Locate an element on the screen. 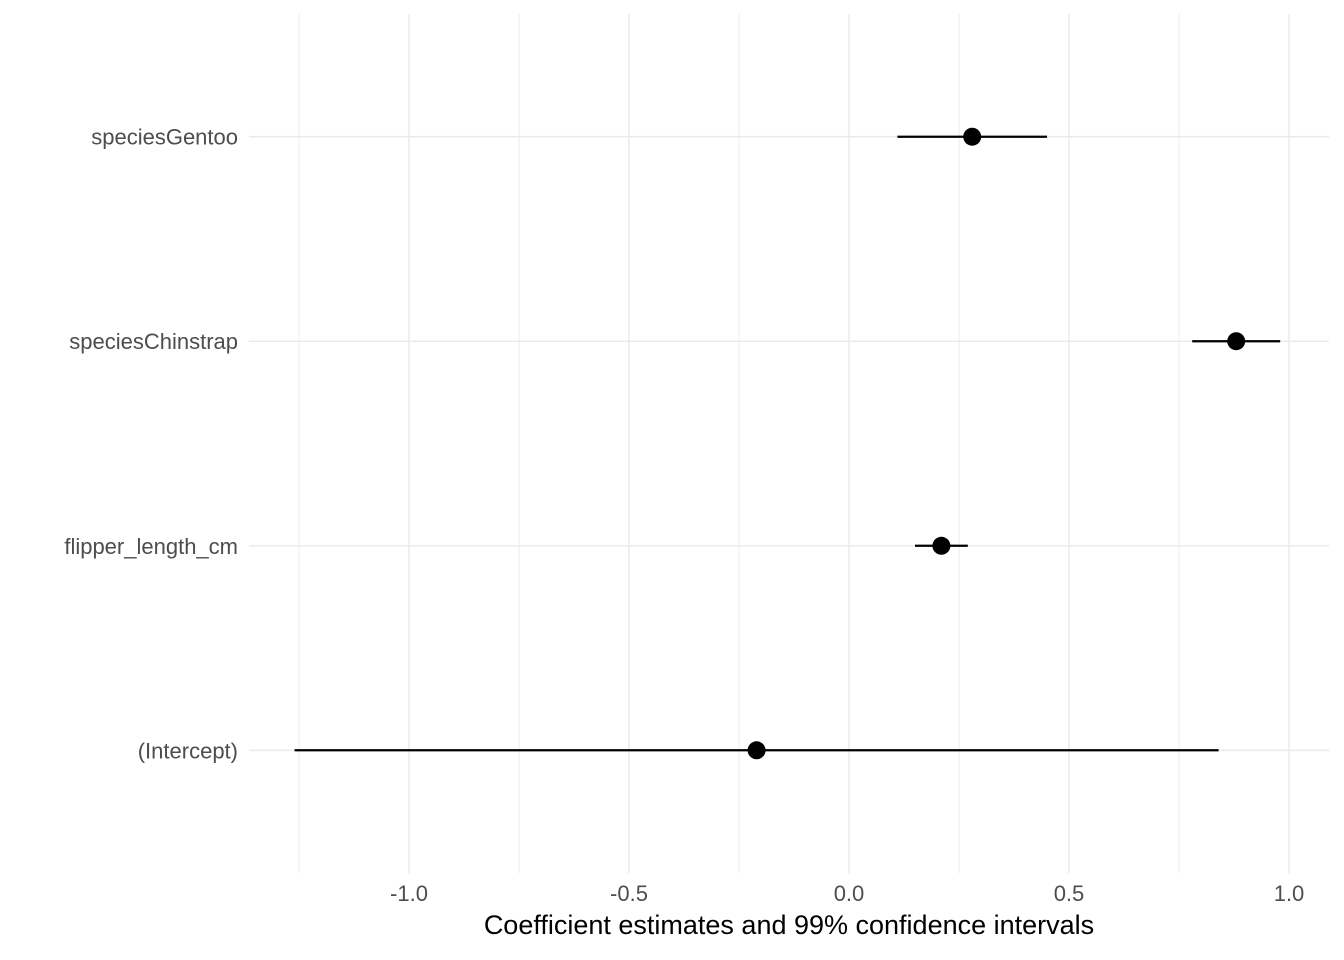 Image resolution: width=1344 pixels, height=960 pixels. x-axis-tick-label: 1.0 is located at coordinates (1289, 893).